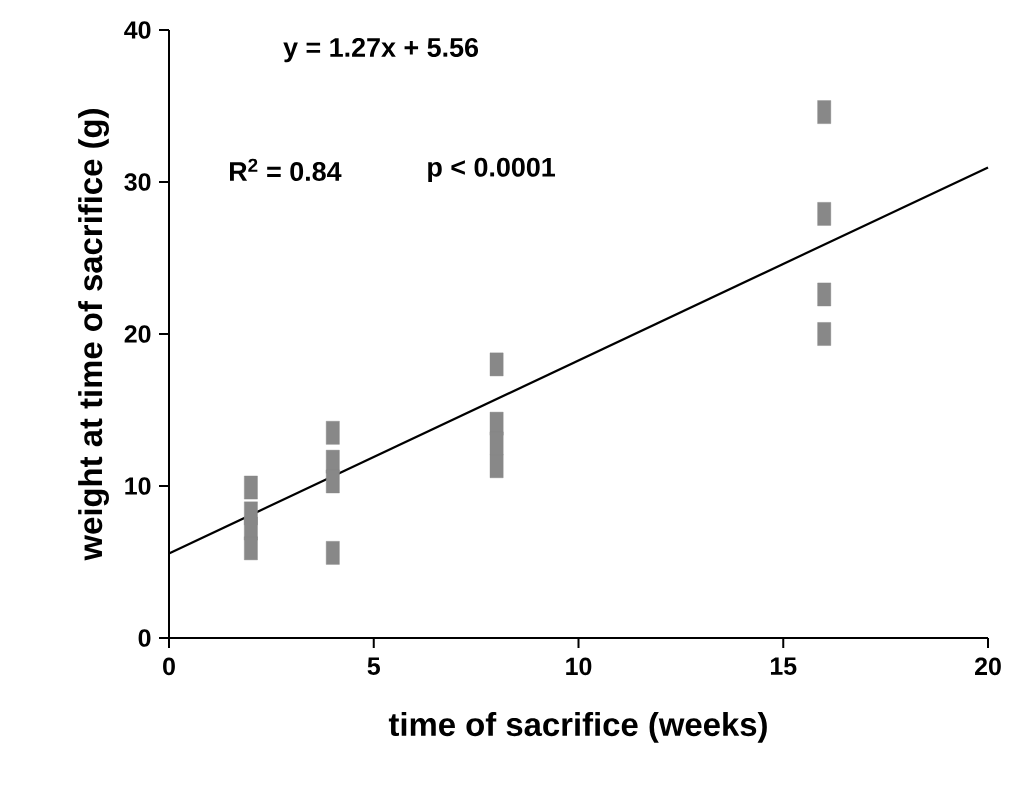 The height and width of the screenshot is (794, 1013). What do you see at coordinates (93, 335) in the screenshot?
I see `y-axis-title: weight at time of sacrifice (g)` at bounding box center [93, 335].